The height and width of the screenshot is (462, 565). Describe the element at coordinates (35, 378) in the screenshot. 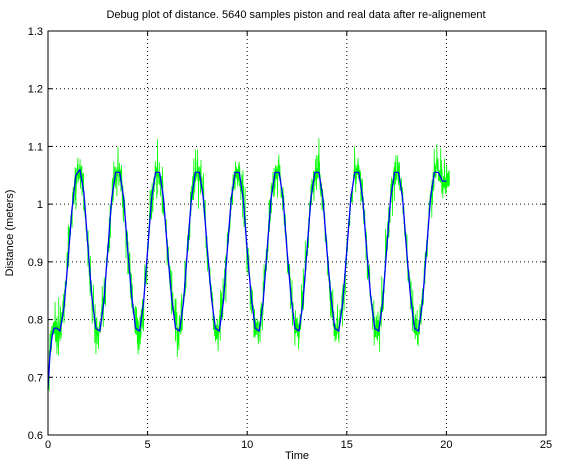

I see `y-tick-label: 0.7` at that location.